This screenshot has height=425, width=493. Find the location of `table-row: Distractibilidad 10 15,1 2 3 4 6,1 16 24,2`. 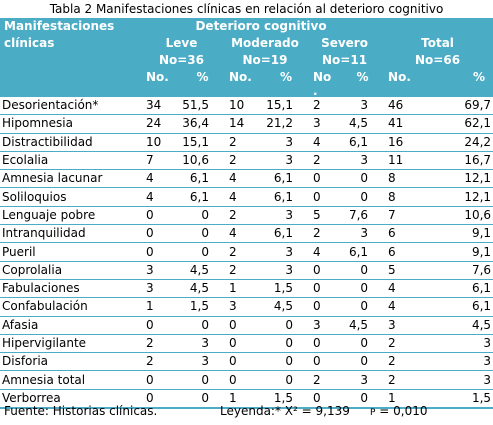

table-row: Distractibilidad 10 15,1 2 3 4 6,1 16 24,2 is located at coordinates (246, 142).